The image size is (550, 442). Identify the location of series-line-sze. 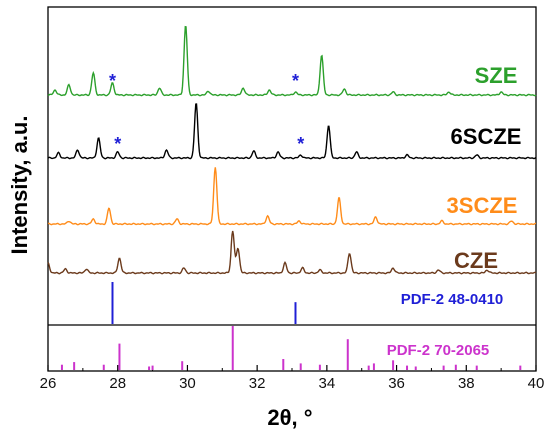
(292, 61).